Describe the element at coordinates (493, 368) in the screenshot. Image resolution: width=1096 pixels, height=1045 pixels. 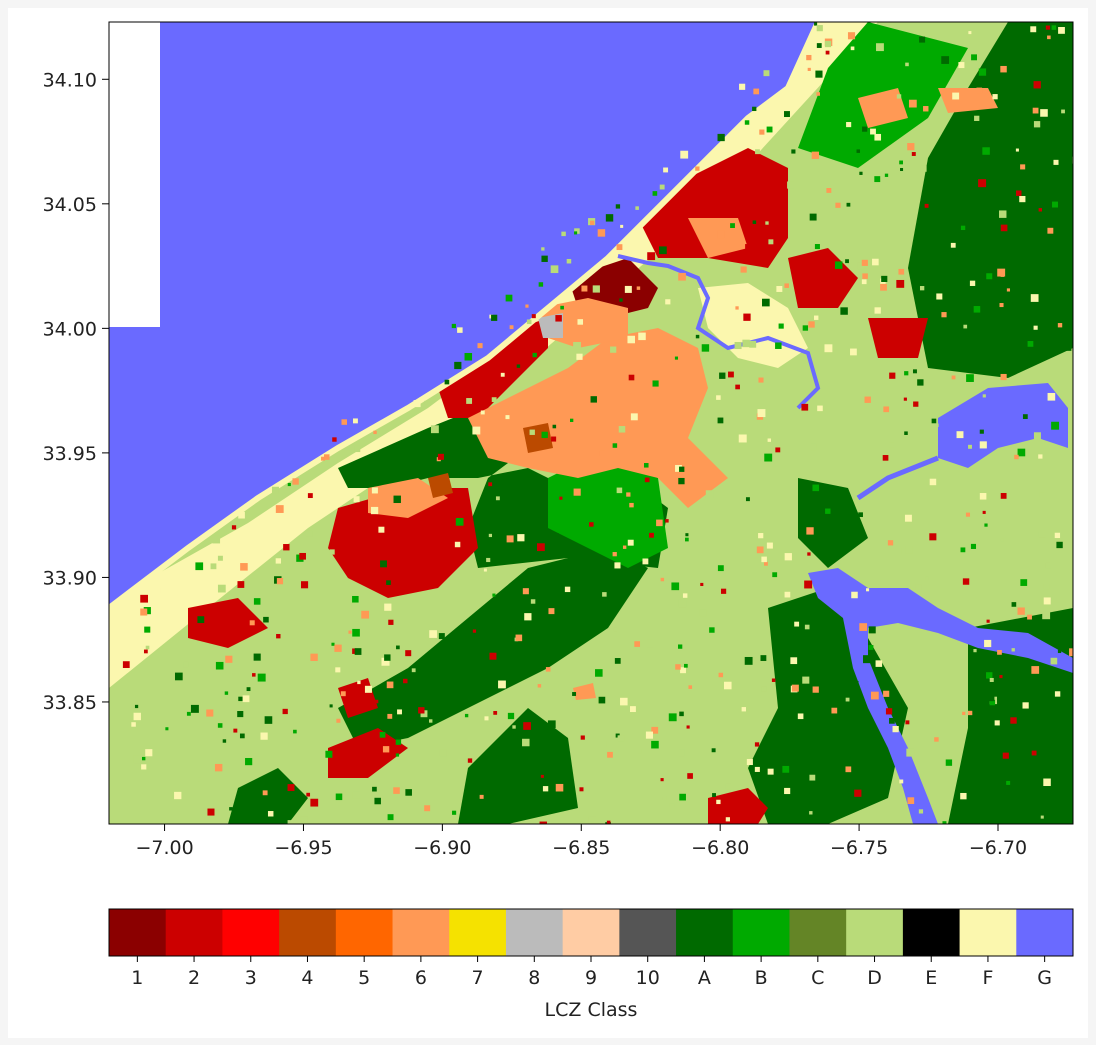
I see `urban-2-coast` at that location.